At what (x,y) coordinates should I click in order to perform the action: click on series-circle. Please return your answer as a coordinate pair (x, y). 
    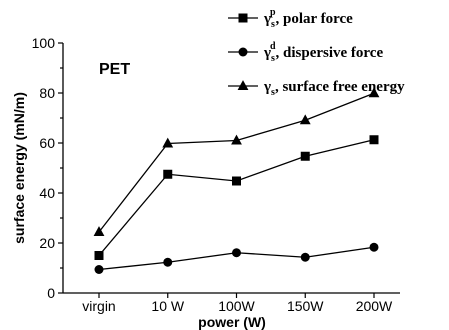
    Looking at the image, I should click on (236, 258).